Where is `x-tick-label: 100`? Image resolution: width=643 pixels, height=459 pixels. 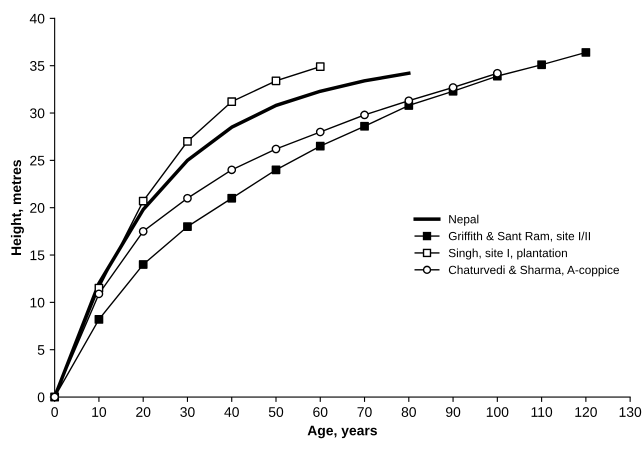
x-tick-label: 100 is located at coordinates (497, 412).